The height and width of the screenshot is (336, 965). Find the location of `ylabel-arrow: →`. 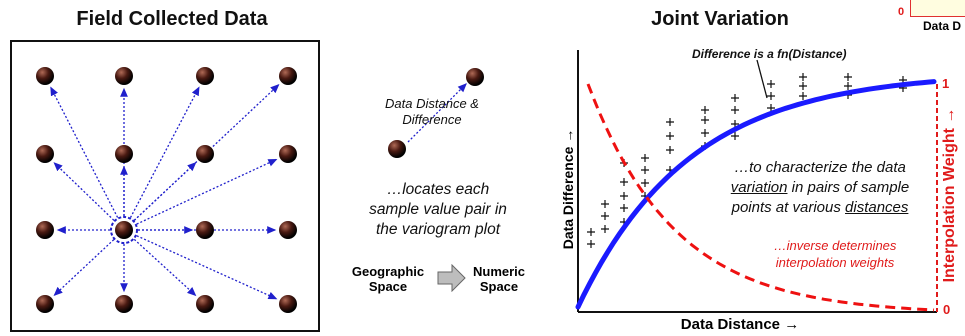

ylabel-arrow: → is located at coordinates (568, 135).